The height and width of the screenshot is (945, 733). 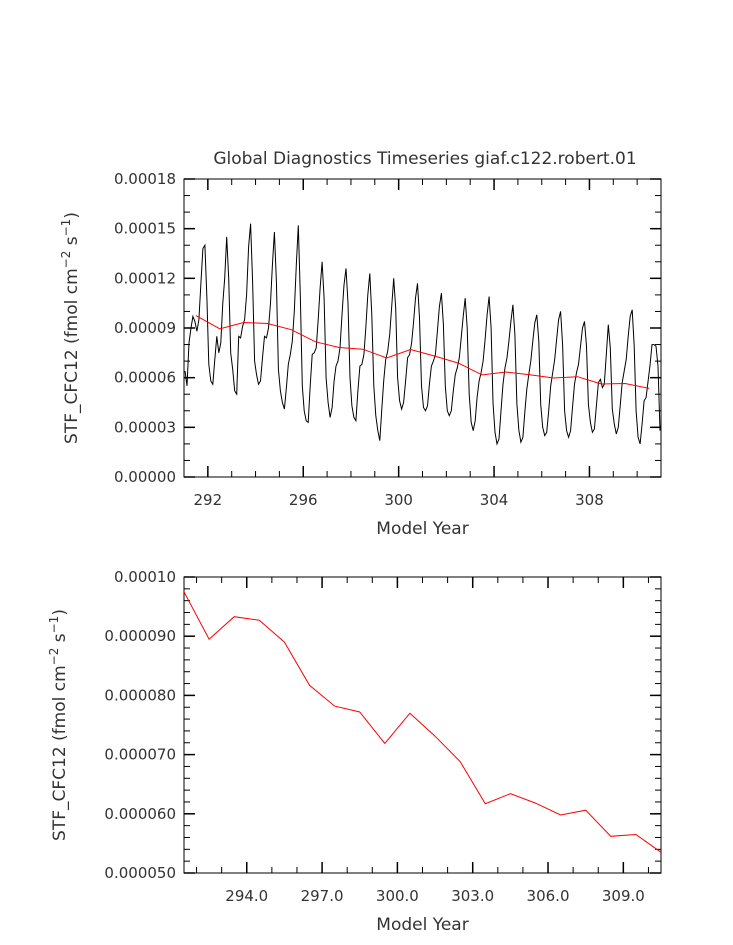 I want to click on y-tick-label: 0.00009, so click(x=145, y=328).